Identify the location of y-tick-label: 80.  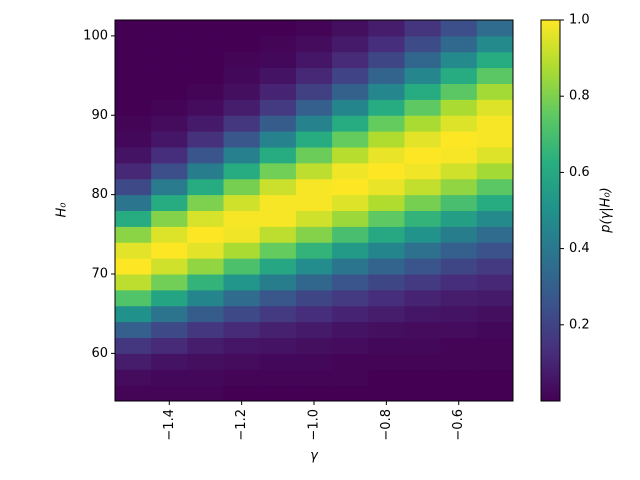
(99, 194).